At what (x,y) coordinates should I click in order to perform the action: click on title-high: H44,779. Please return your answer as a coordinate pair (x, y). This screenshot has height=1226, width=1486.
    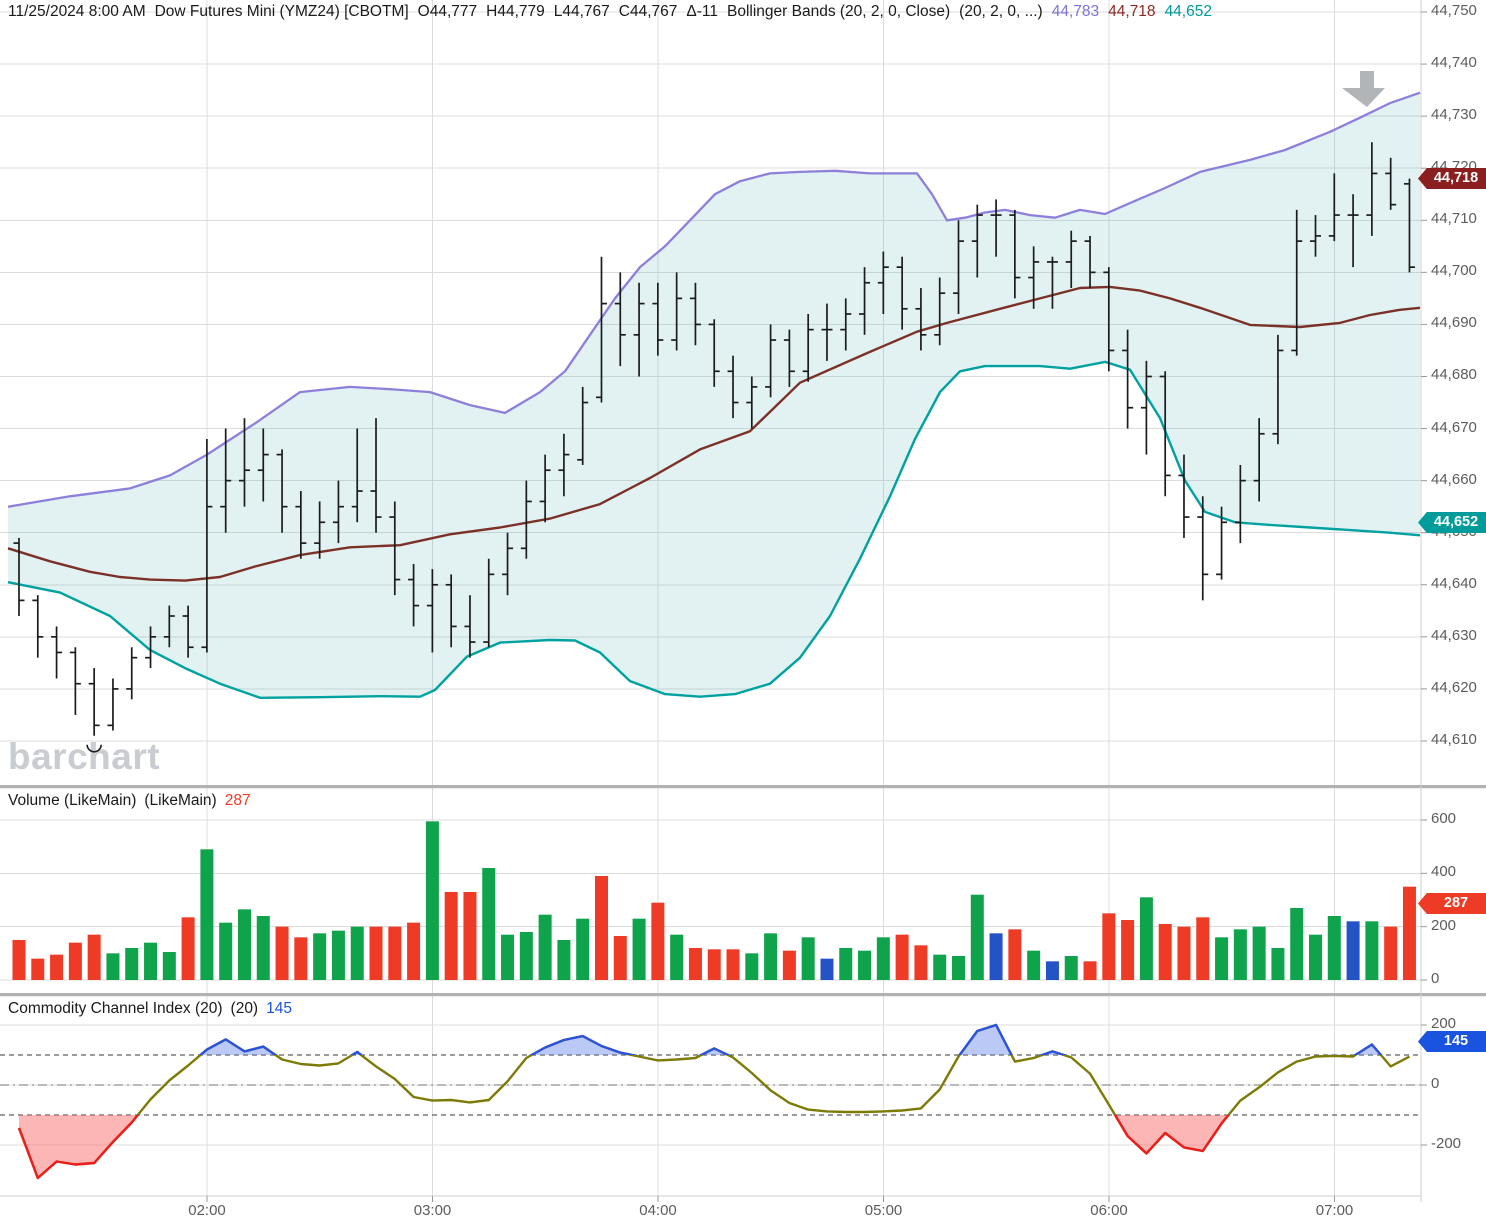
    Looking at the image, I should click on (515, 11).